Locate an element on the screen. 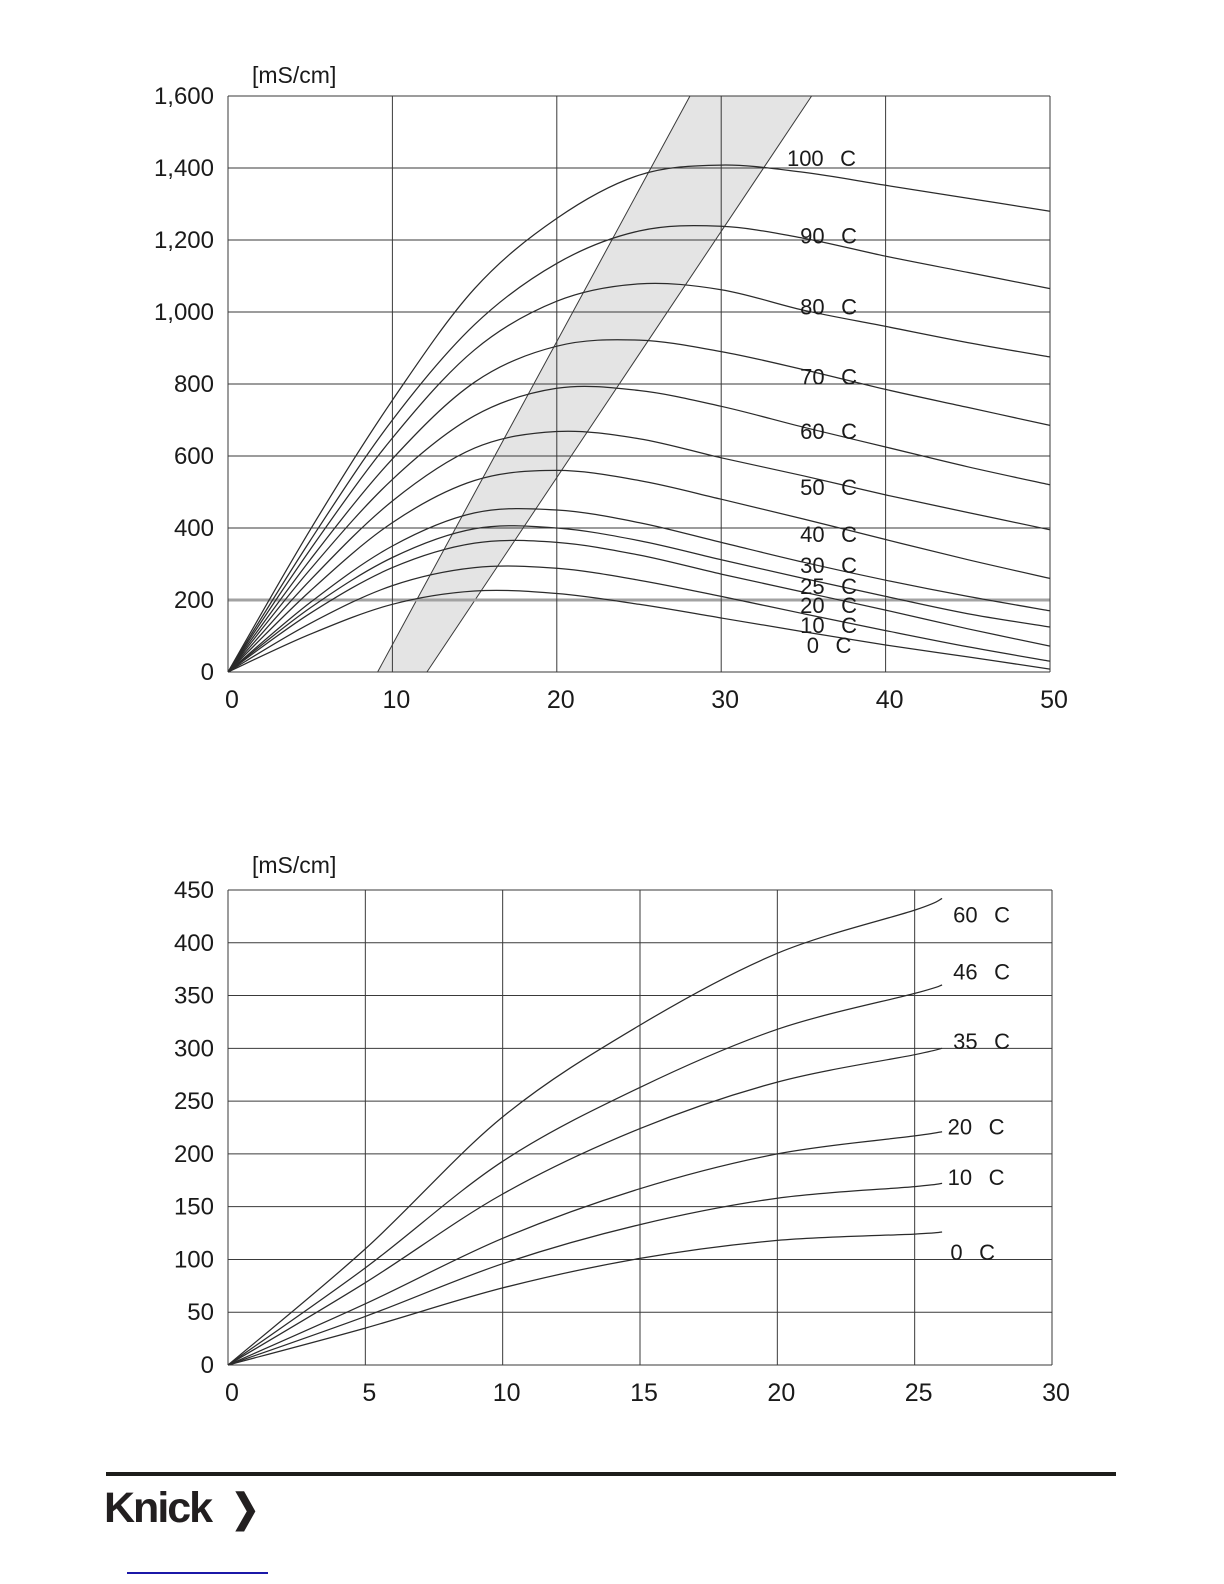 This screenshot has width=1224, height=1584. x-tick-label: 25 is located at coordinates (919, 1393).